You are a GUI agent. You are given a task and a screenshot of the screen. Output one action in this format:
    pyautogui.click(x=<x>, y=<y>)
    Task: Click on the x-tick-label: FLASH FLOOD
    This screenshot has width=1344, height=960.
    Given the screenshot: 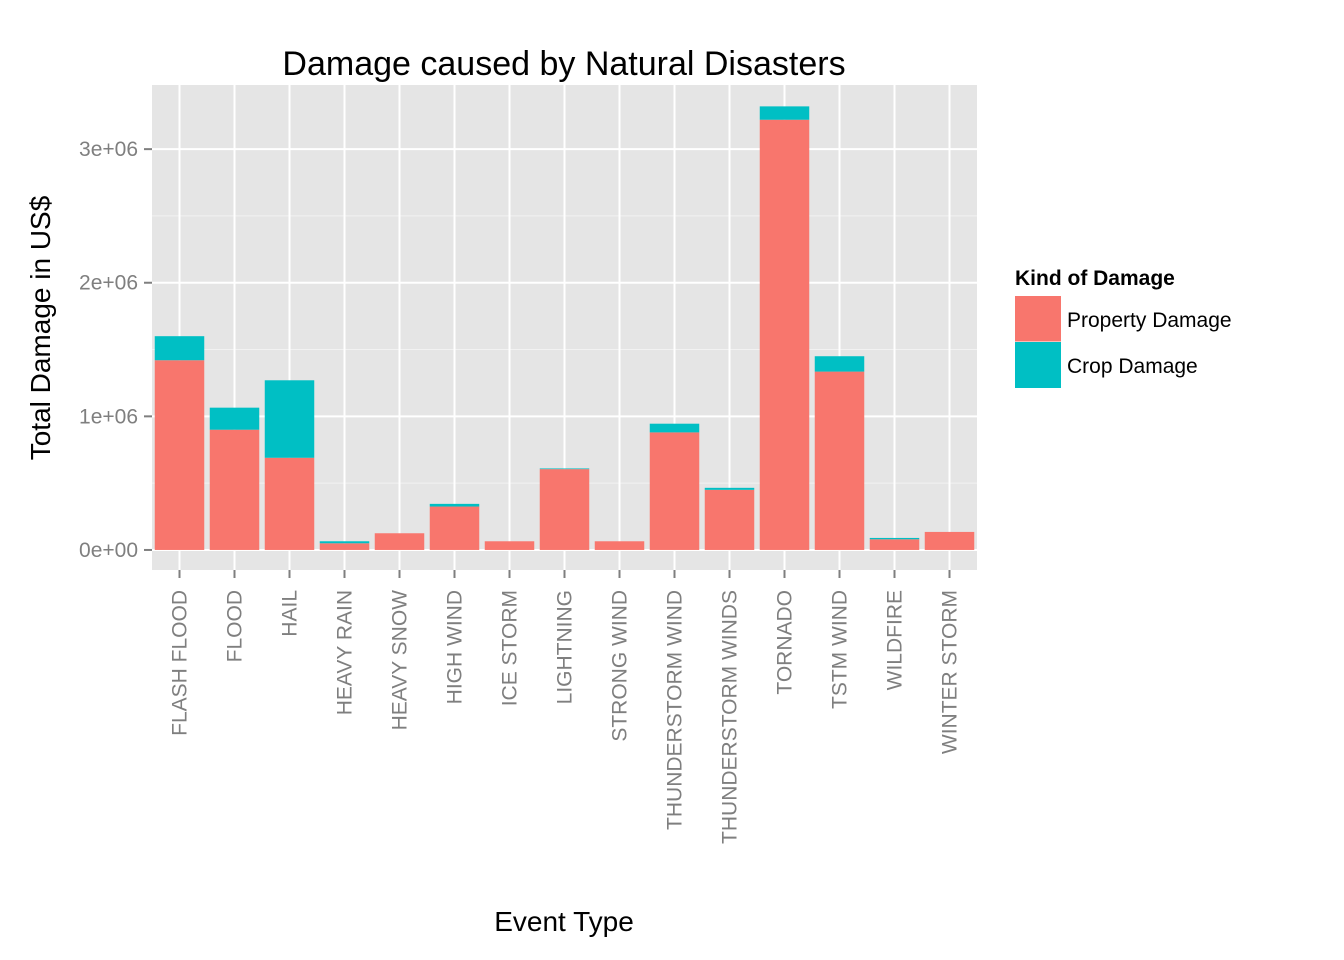 What is the action you would take?
    pyautogui.click(x=180, y=663)
    